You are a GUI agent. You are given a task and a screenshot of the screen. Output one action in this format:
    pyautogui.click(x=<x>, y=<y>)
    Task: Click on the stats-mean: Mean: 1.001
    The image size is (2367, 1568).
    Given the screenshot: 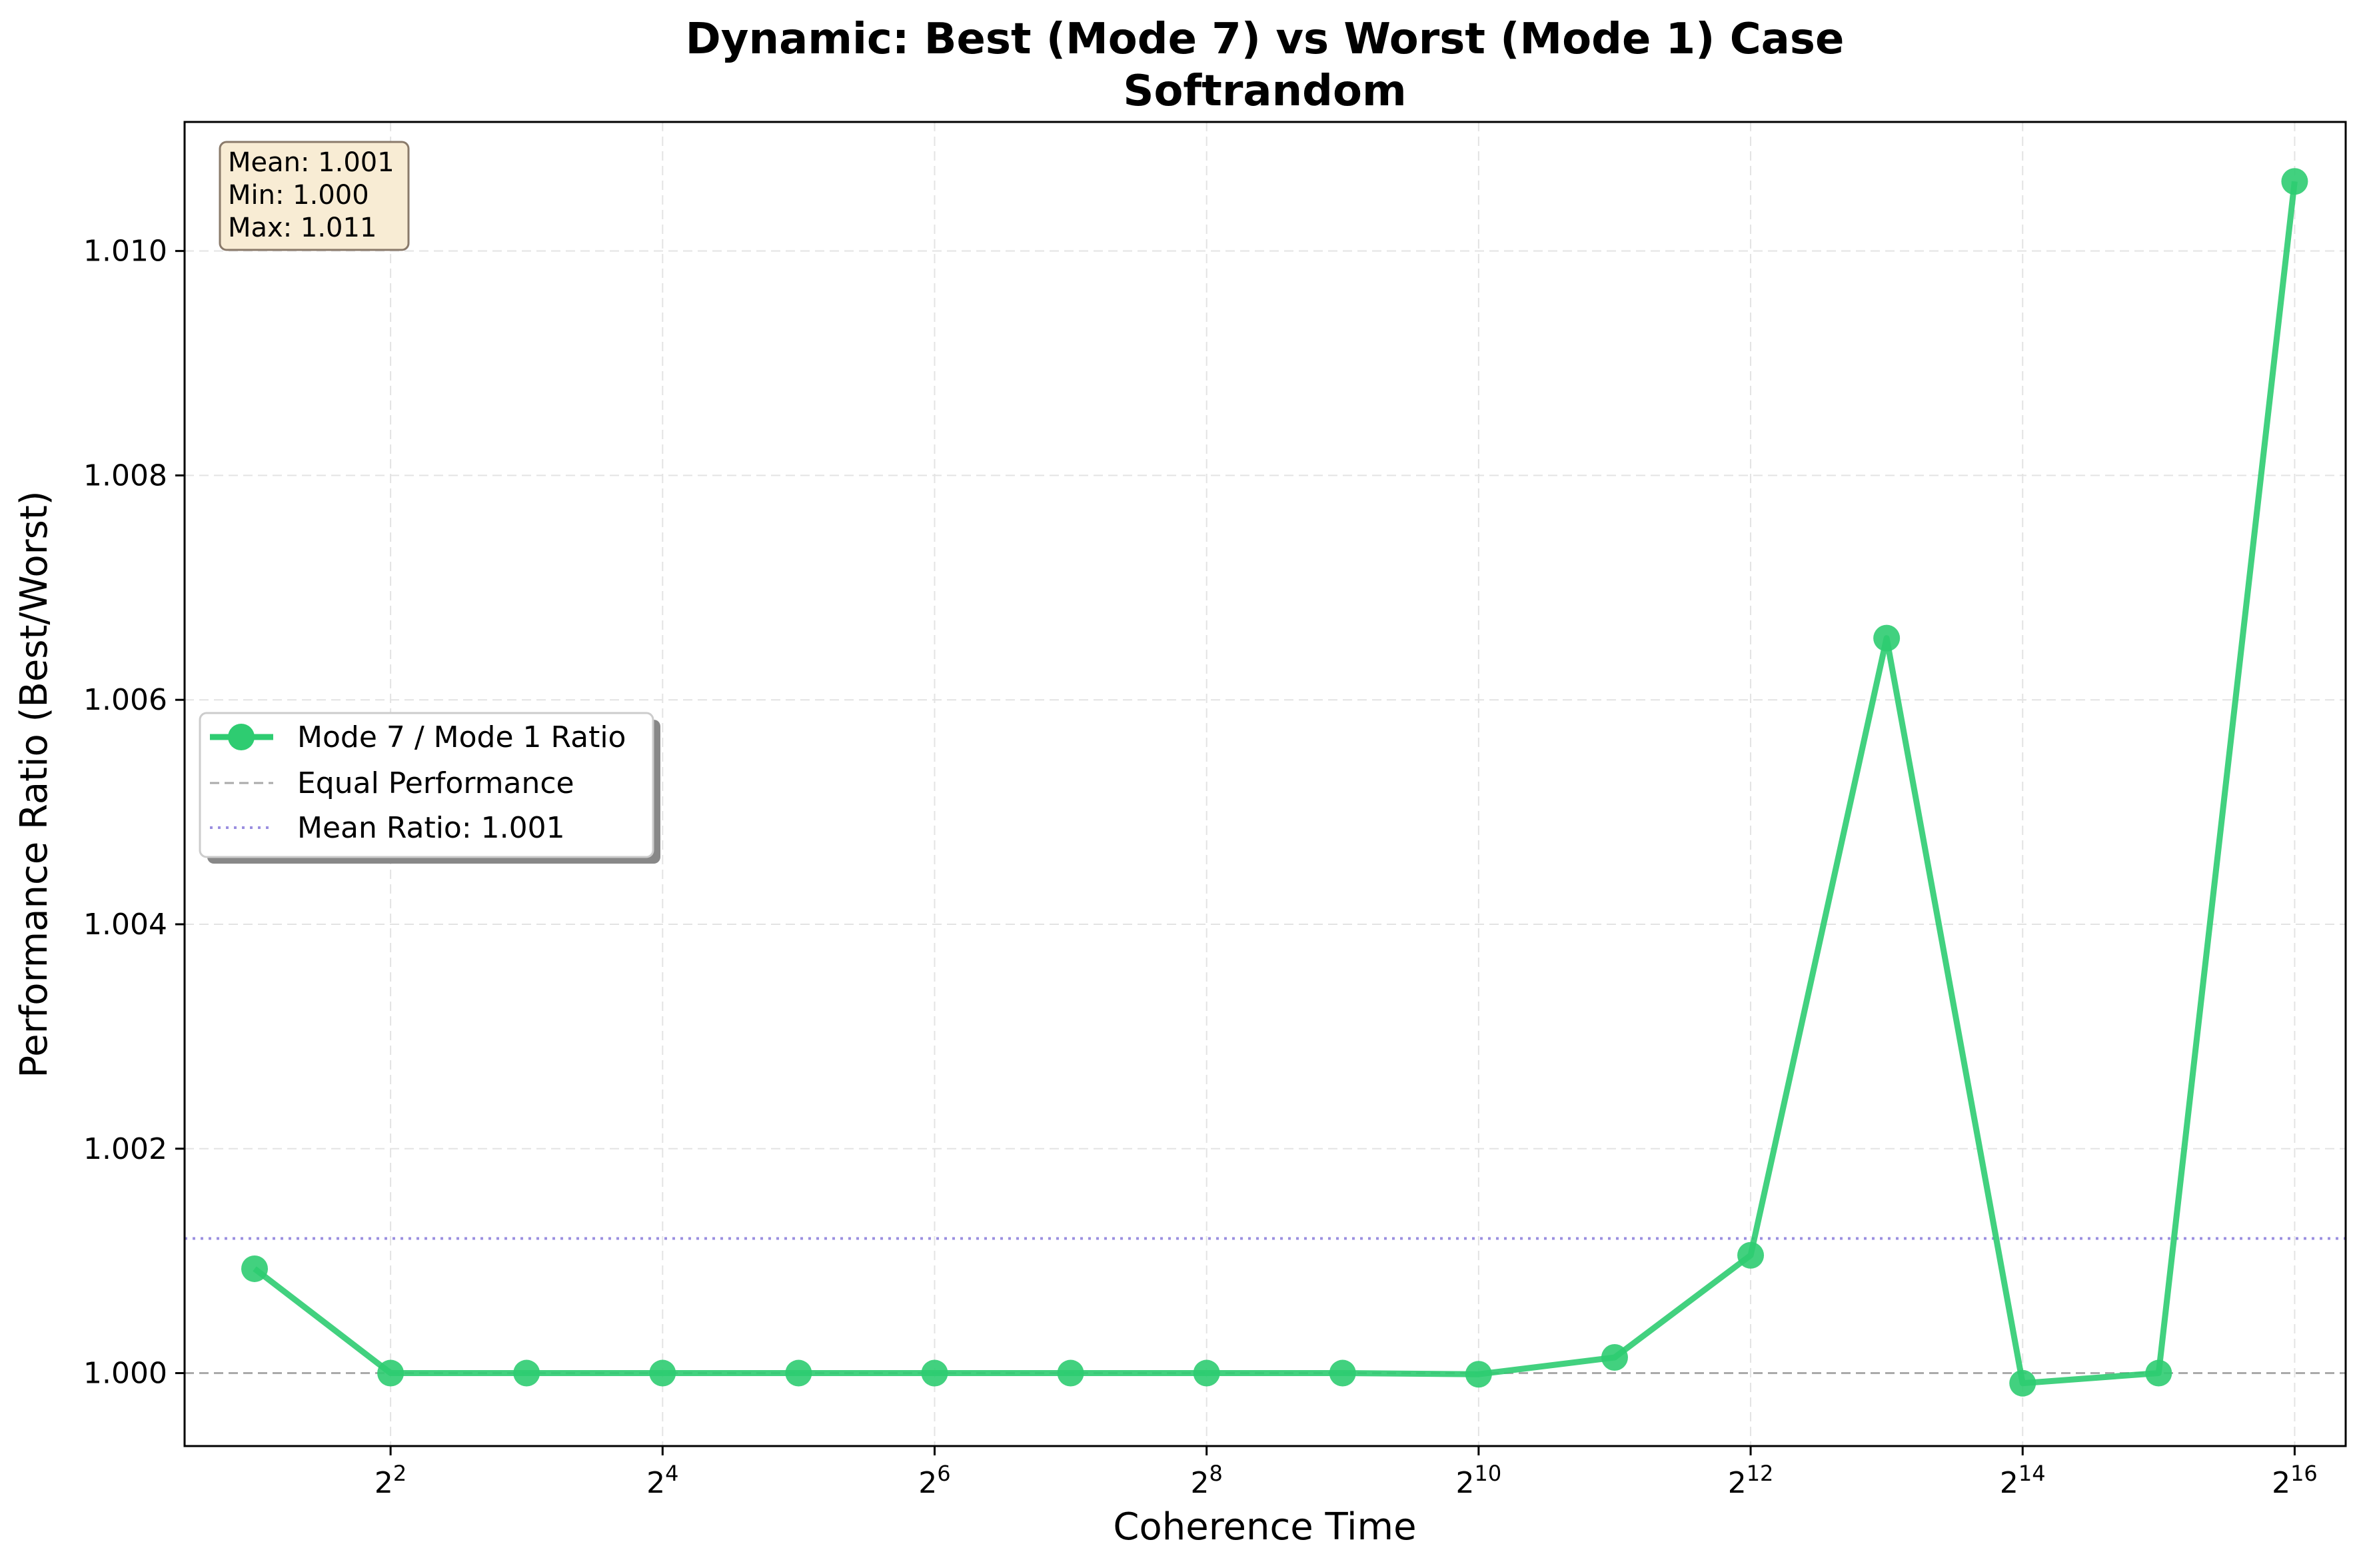 What is the action you would take?
    pyautogui.click(x=311, y=163)
    